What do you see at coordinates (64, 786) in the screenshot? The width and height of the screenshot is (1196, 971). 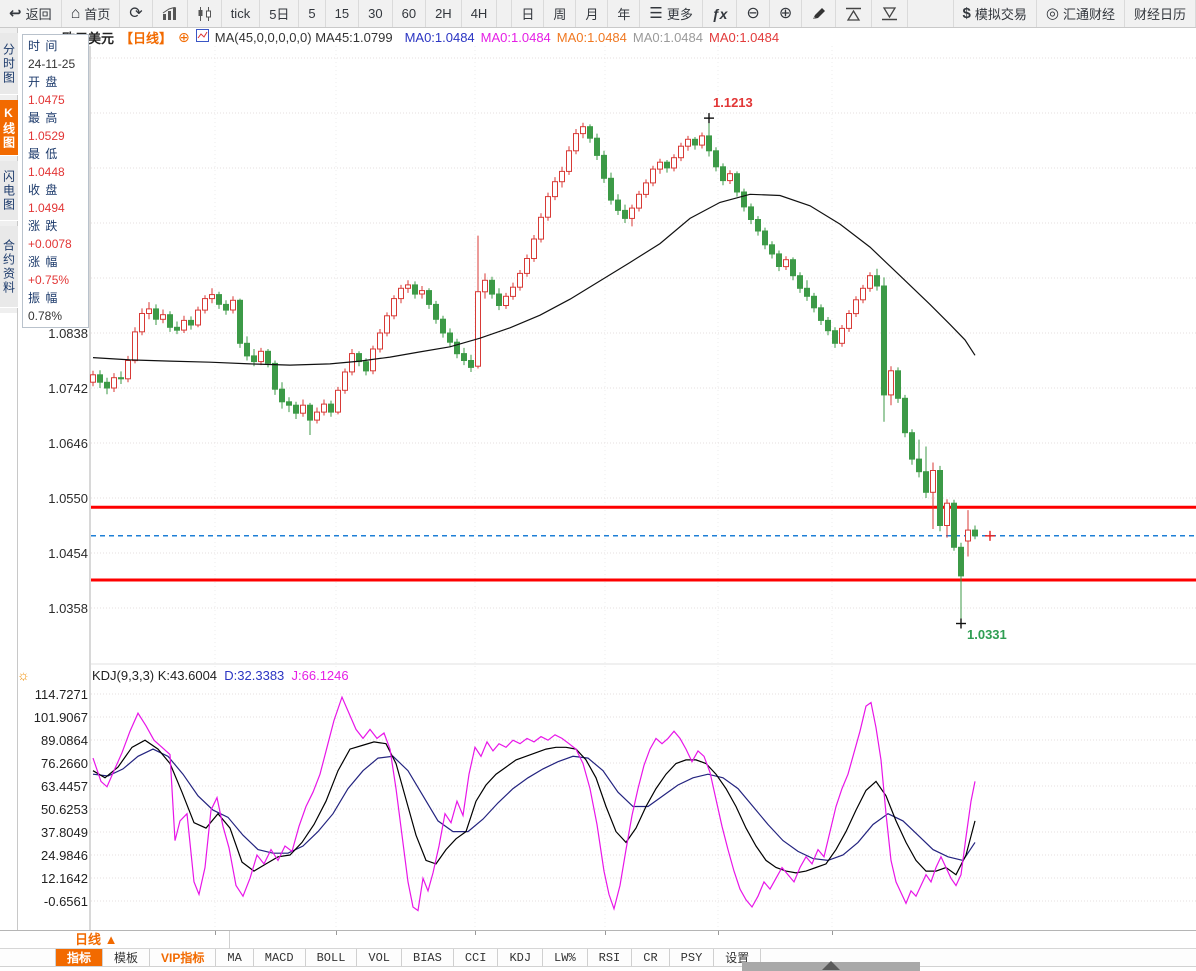 I see `kdj-axis-label: 63.4457` at bounding box center [64, 786].